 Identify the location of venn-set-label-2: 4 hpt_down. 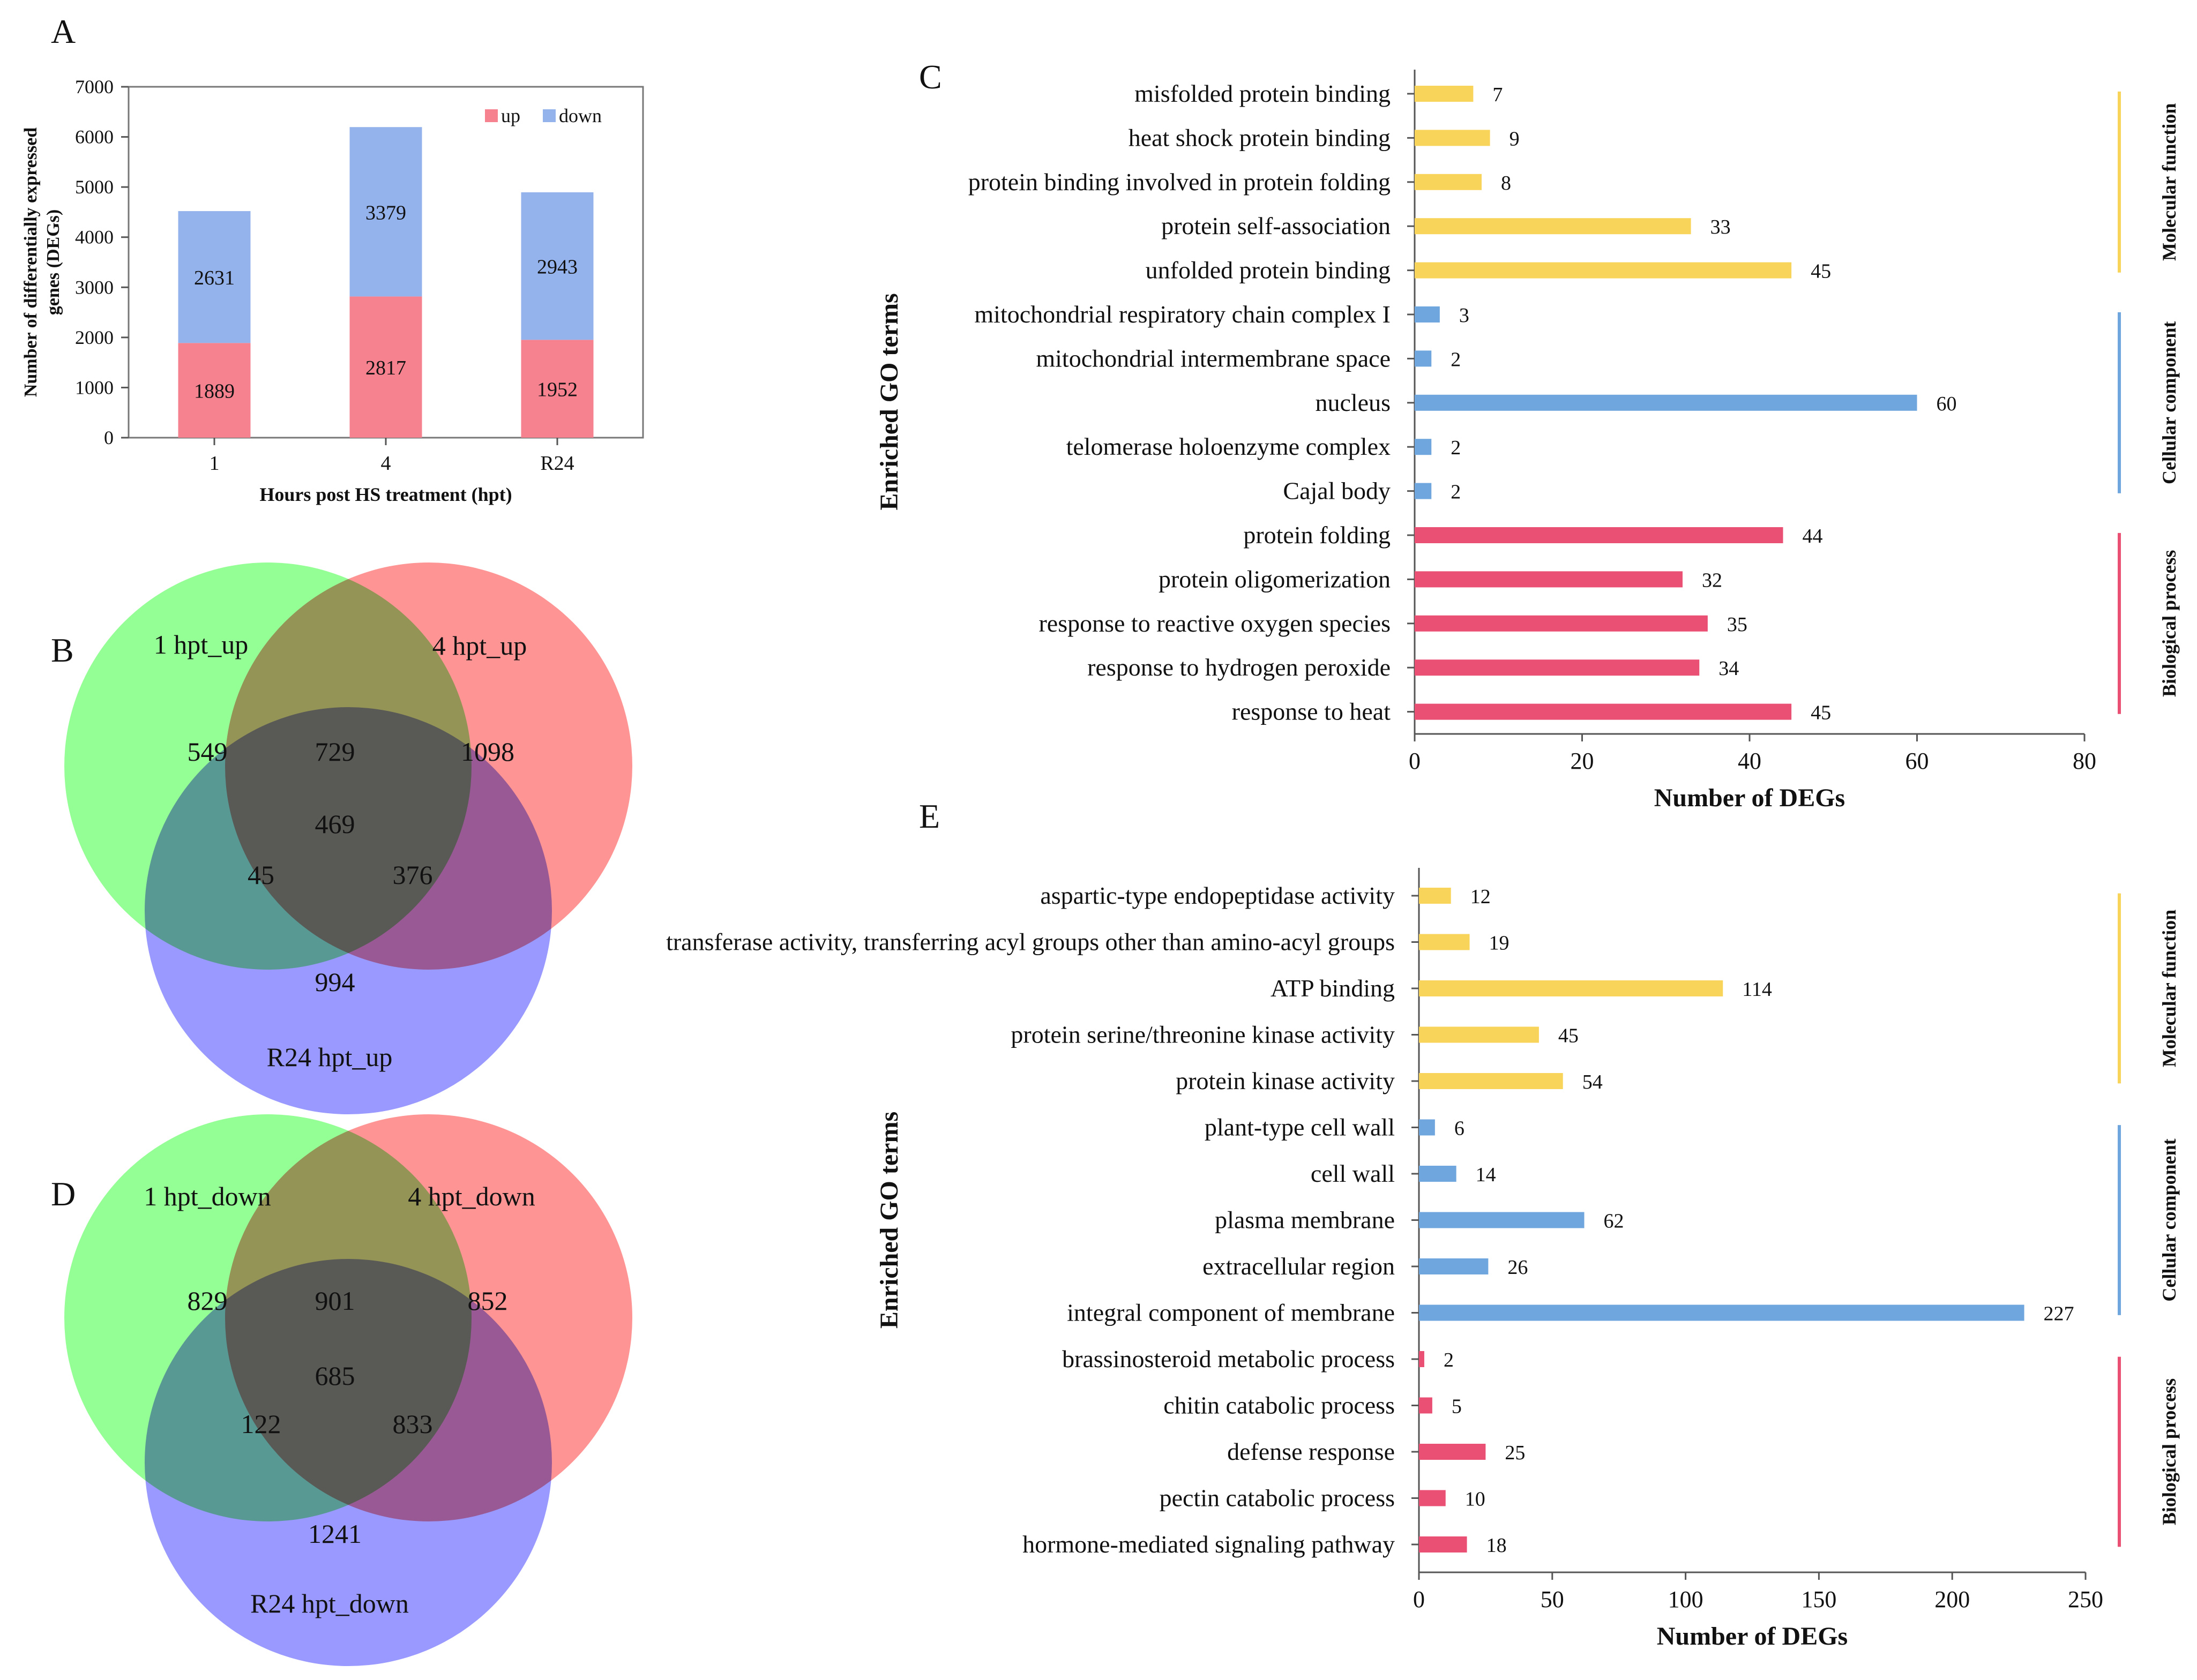
(472, 1196).